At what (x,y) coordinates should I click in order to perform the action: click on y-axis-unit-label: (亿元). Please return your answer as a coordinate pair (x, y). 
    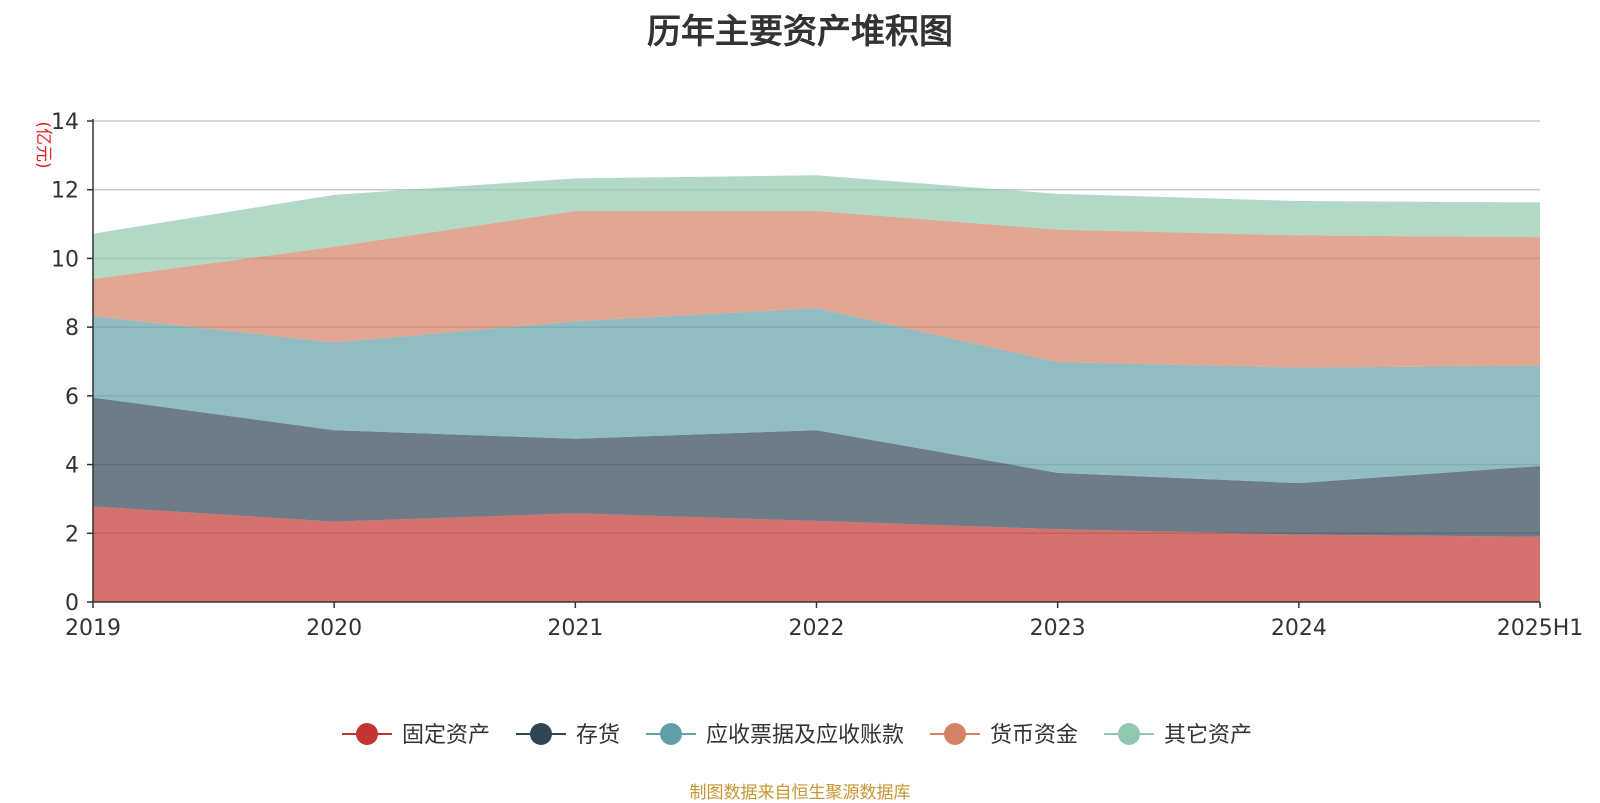
    Looking at the image, I should click on (43, 144).